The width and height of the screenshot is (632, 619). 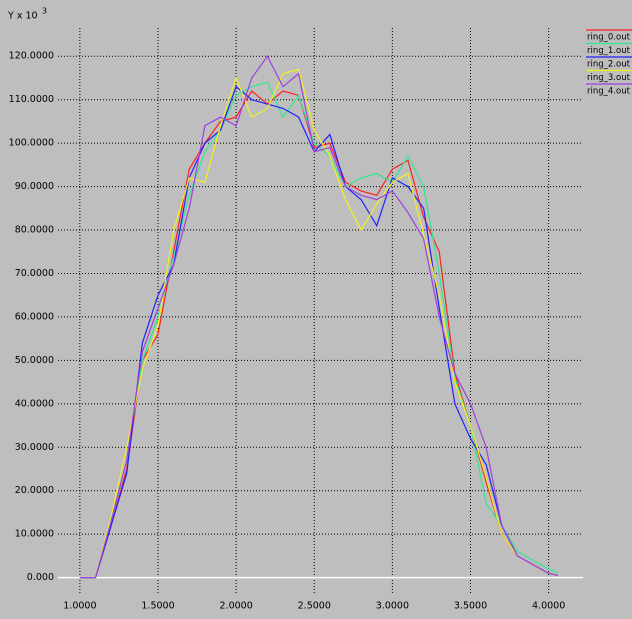 What do you see at coordinates (609, 65) in the screenshot?
I see `legend-label: ring_2.out` at bounding box center [609, 65].